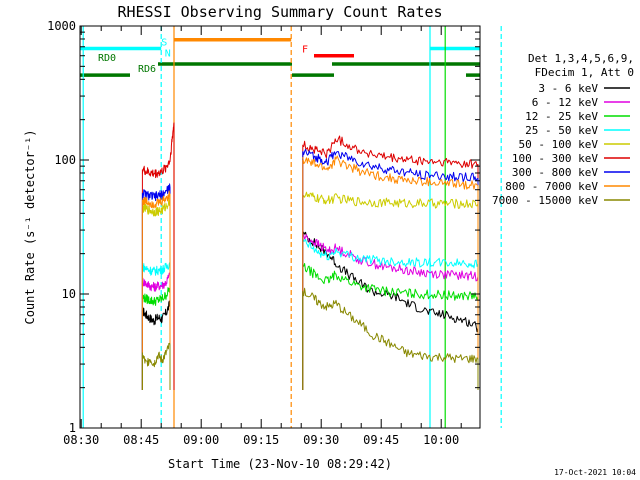  I want to click on x-tick-label: 09:15, so click(261, 440).